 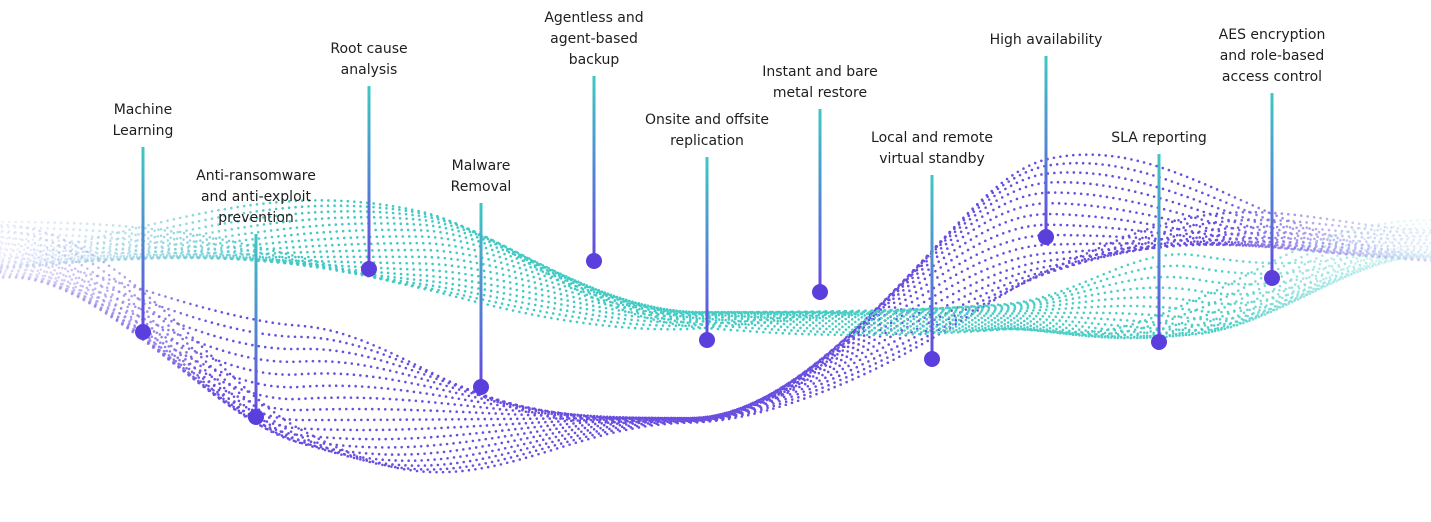 I want to click on feature-label: AES encryption, so click(x=1272, y=35).